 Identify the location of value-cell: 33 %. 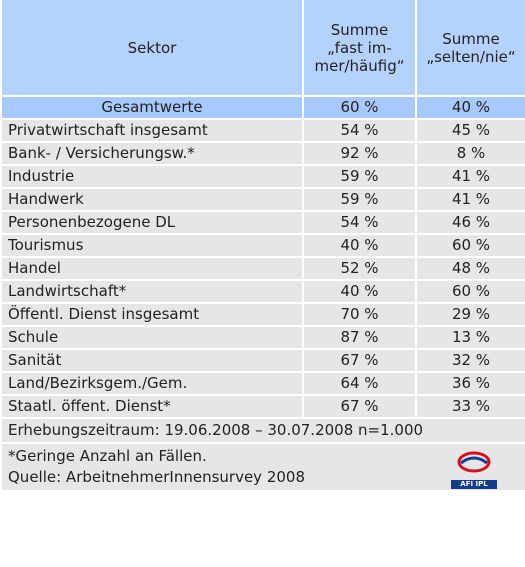
(471, 406).